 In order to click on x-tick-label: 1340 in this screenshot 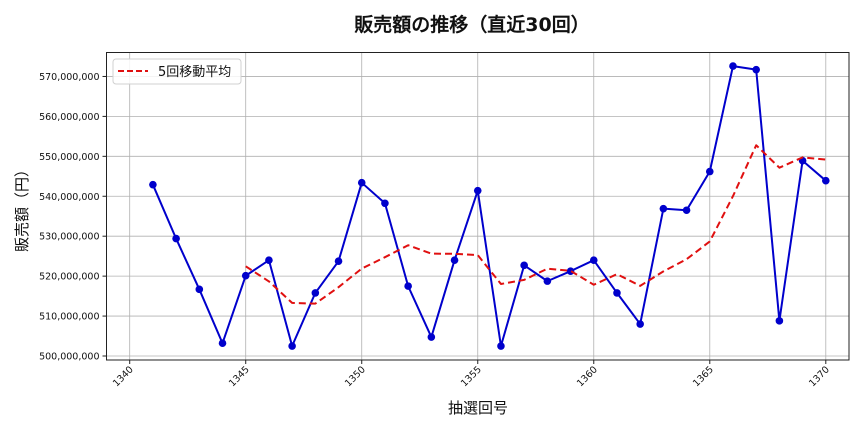, I will do `click(123, 376)`.